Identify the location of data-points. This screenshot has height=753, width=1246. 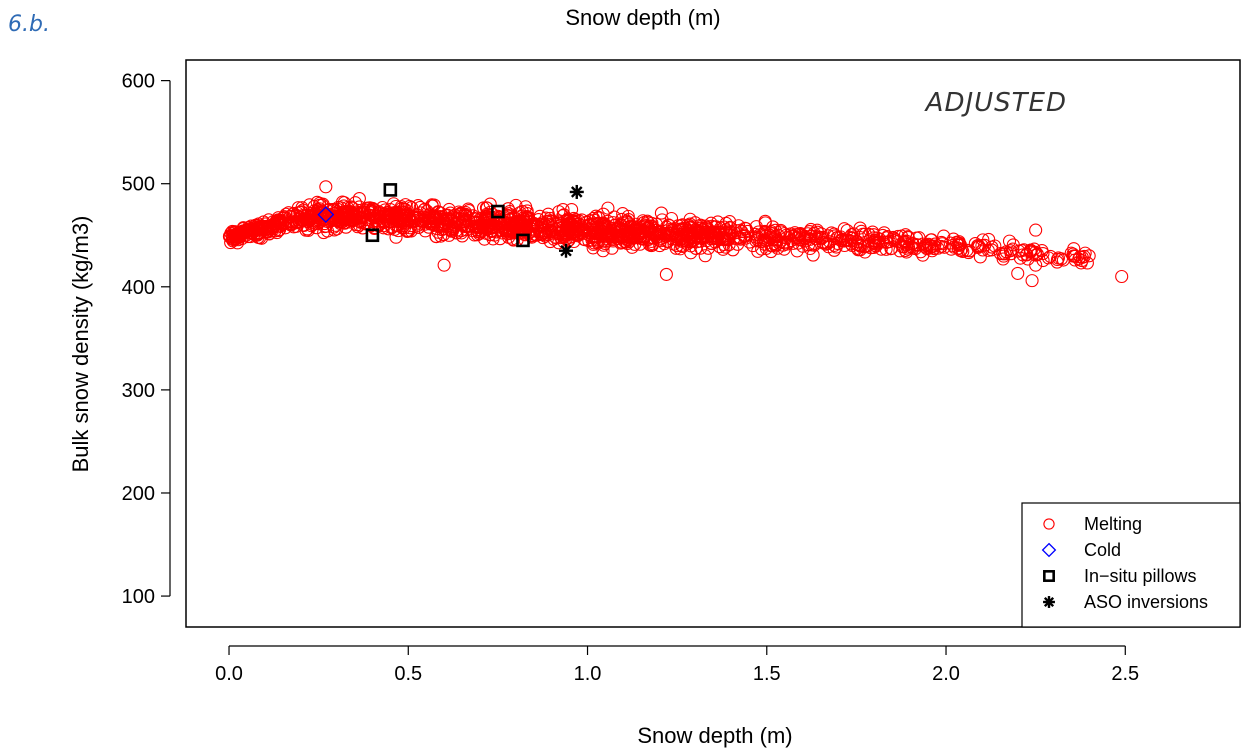
(675, 234).